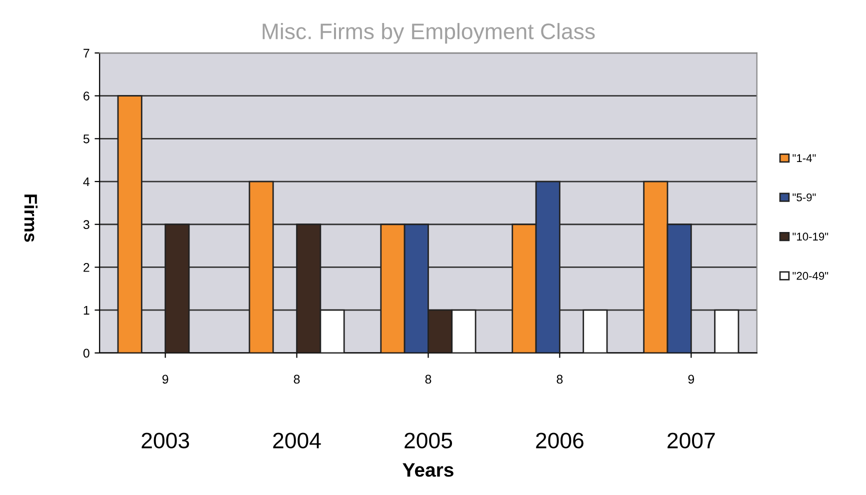 This screenshot has height=495, width=866. Describe the element at coordinates (166, 440) in the screenshot. I see `text: 2003` at that location.